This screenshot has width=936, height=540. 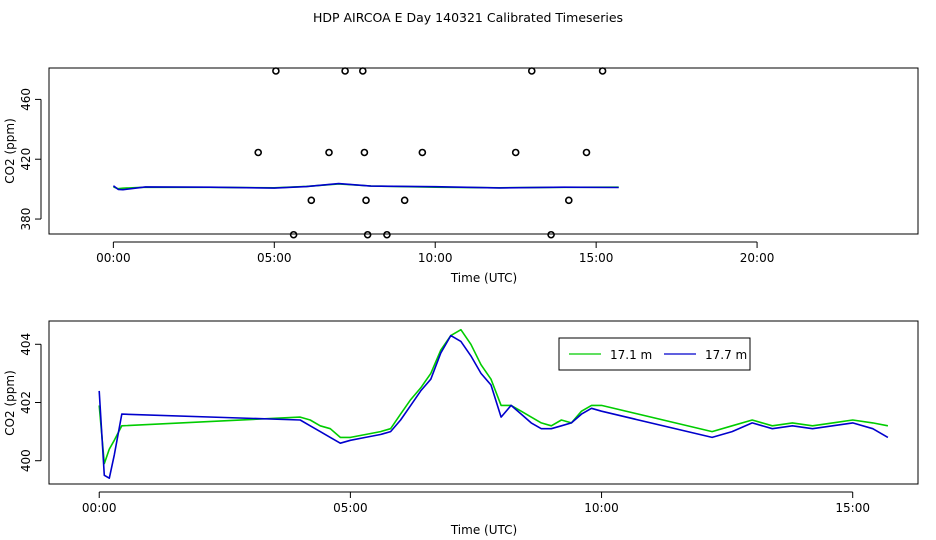 I want to click on legend: 17.1 m 17.7 m, so click(x=654, y=354).